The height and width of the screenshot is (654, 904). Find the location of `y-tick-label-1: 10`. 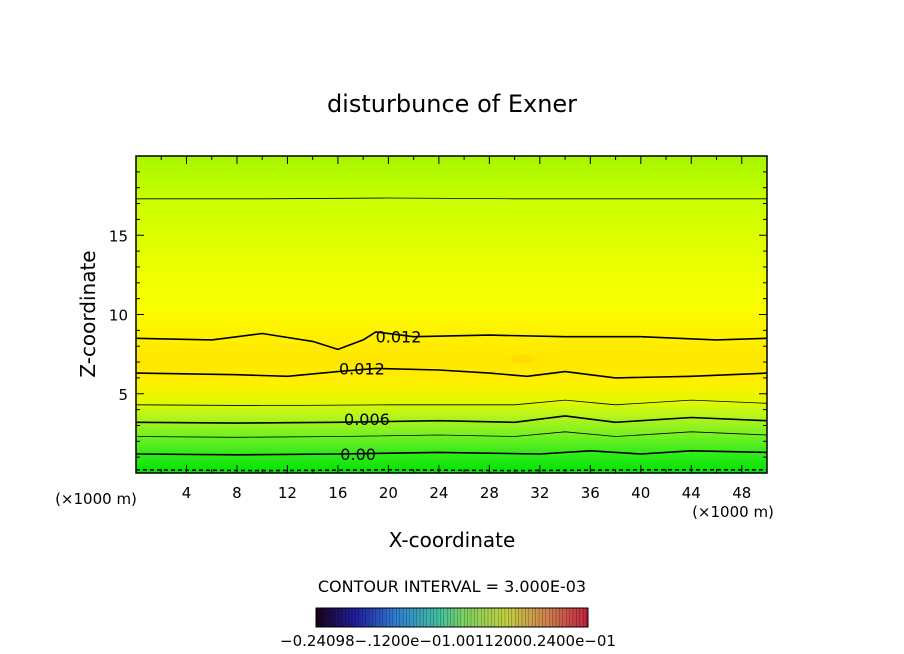

y-tick-label-1: 10 is located at coordinates (118, 316).